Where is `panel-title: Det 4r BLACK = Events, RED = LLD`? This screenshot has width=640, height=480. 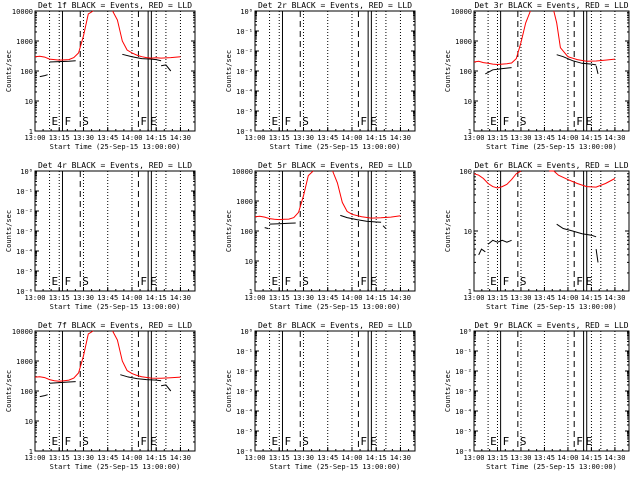
panel-title: Det 4r BLACK = Events, RED = LLD is located at coordinates (115, 165).